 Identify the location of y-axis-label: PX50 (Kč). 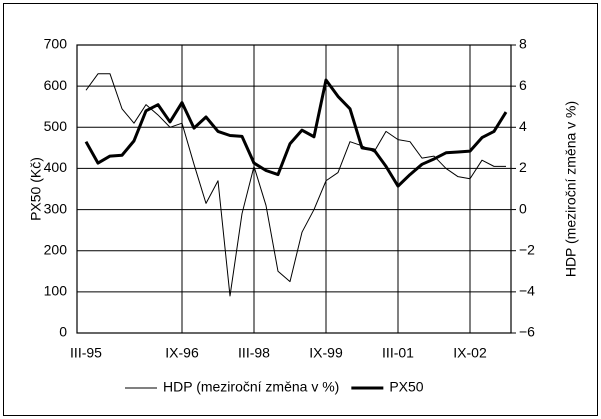
(36, 189).